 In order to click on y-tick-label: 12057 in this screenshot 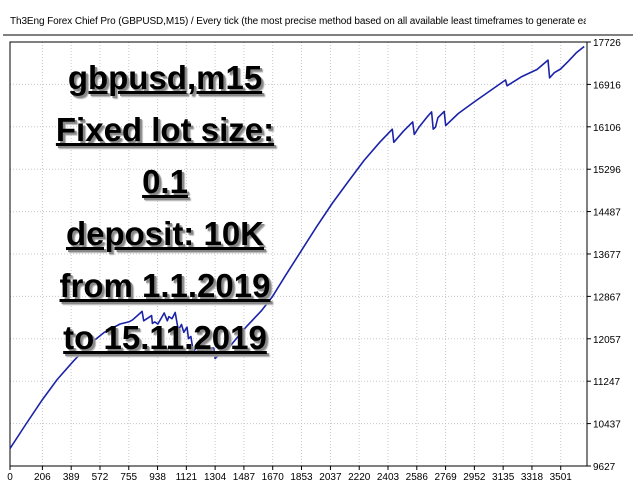, I will do `click(607, 340)`.